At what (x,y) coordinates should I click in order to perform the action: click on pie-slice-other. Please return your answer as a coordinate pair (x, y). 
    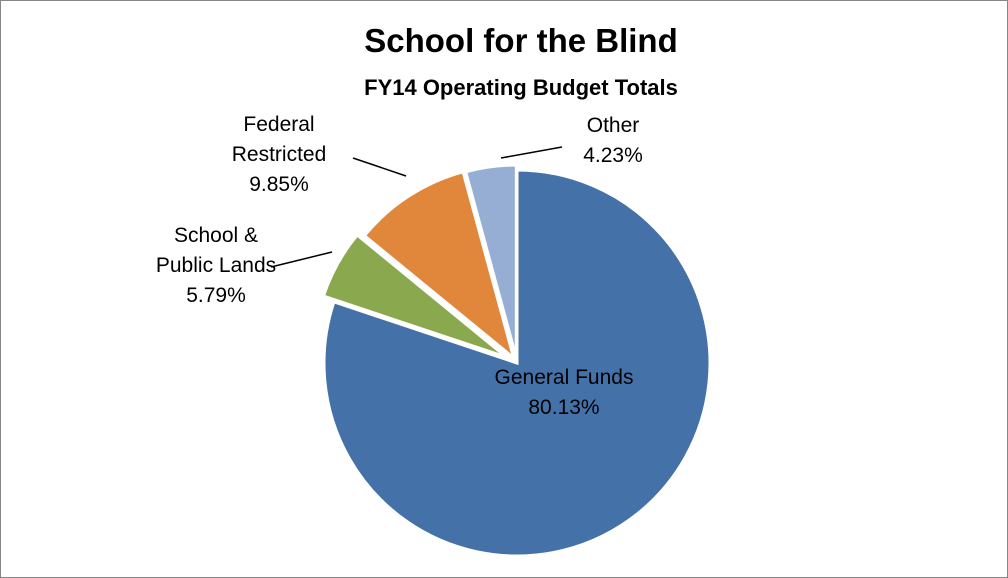
    Looking at the image, I should click on (490, 261).